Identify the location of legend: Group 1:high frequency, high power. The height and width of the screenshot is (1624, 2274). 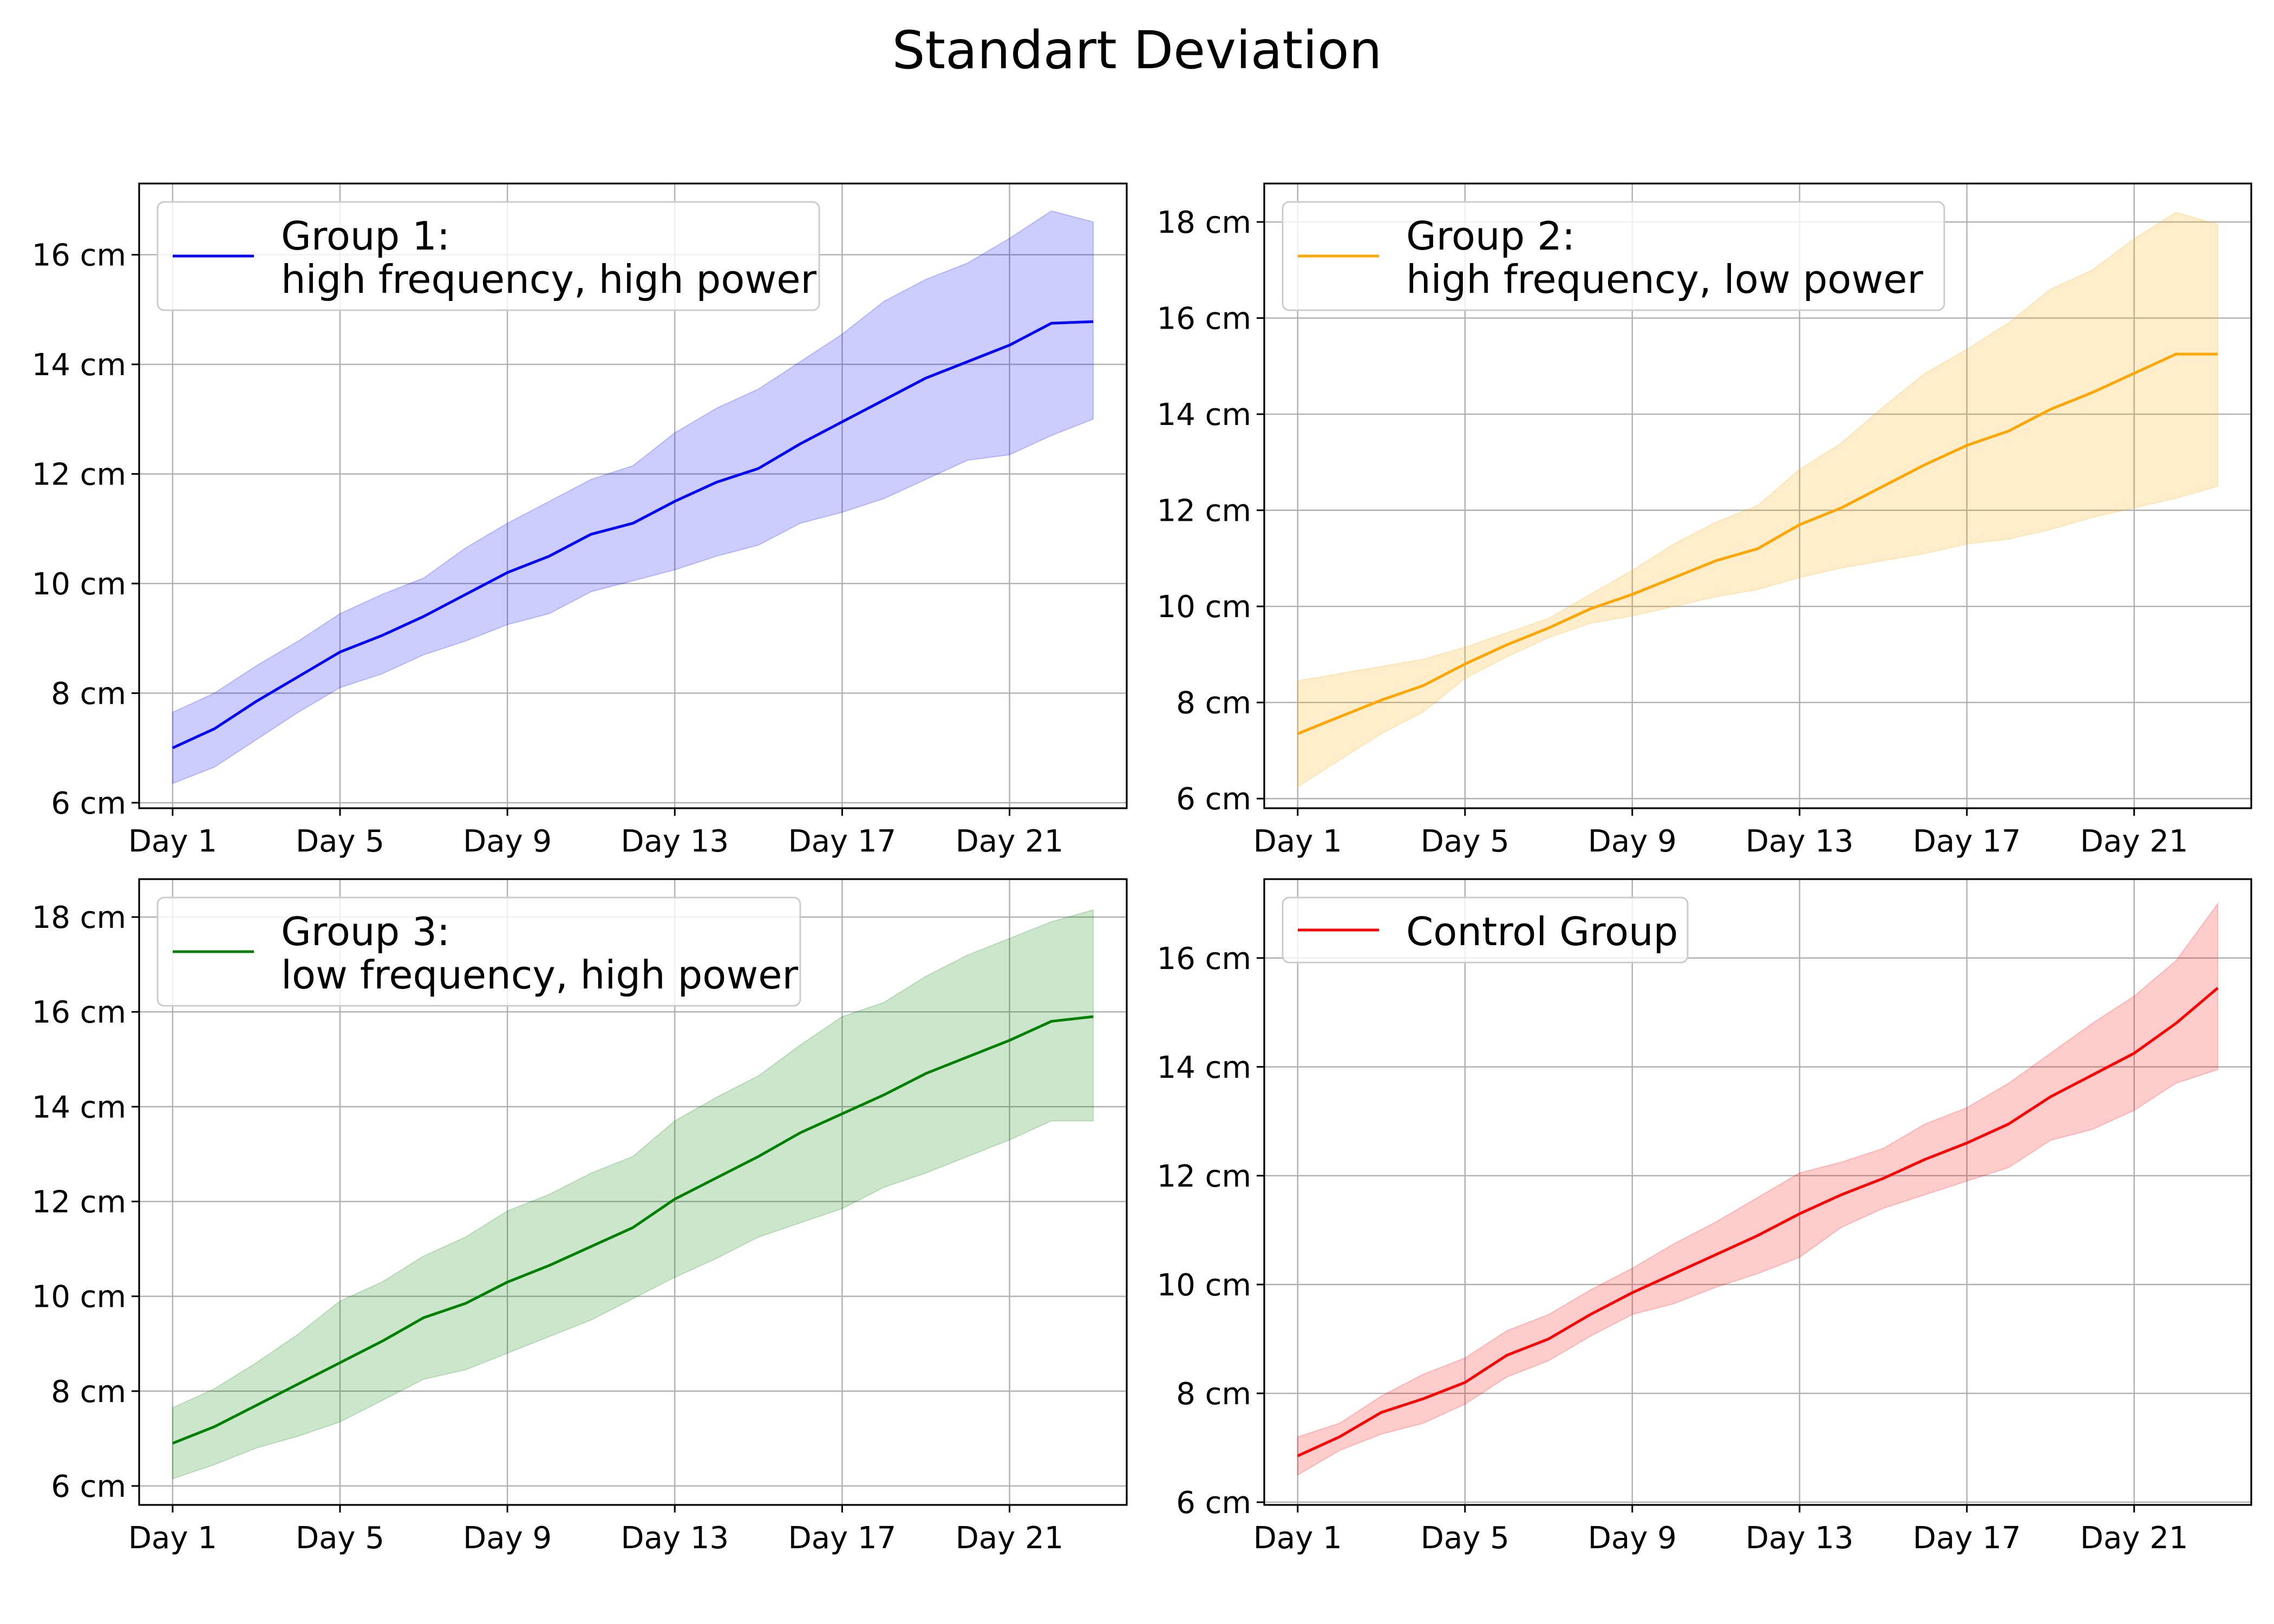
(489, 256).